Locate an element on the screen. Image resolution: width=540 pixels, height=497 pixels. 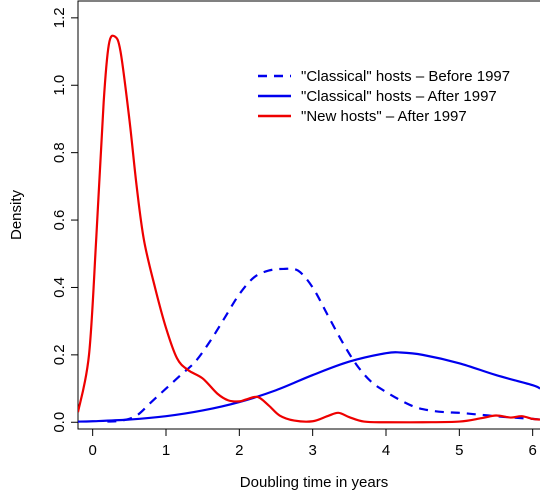
y-axis-label: Density is located at coordinates (16, 214).